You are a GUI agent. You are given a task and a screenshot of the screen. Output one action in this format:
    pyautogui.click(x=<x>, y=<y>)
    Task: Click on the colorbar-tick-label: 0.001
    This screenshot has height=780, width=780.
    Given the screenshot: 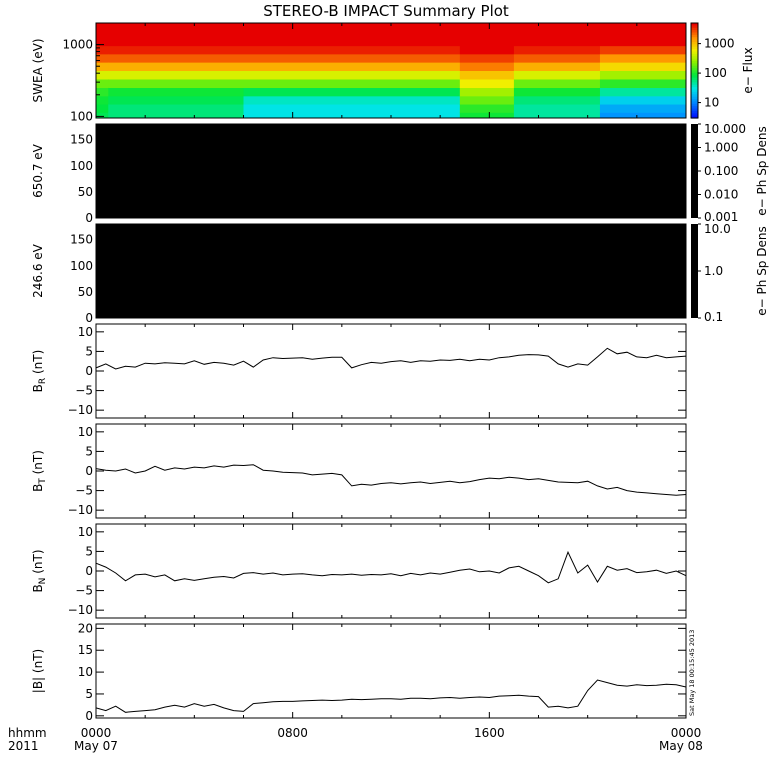 What is the action you would take?
    pyautogui.click(x=721, y=217)
    